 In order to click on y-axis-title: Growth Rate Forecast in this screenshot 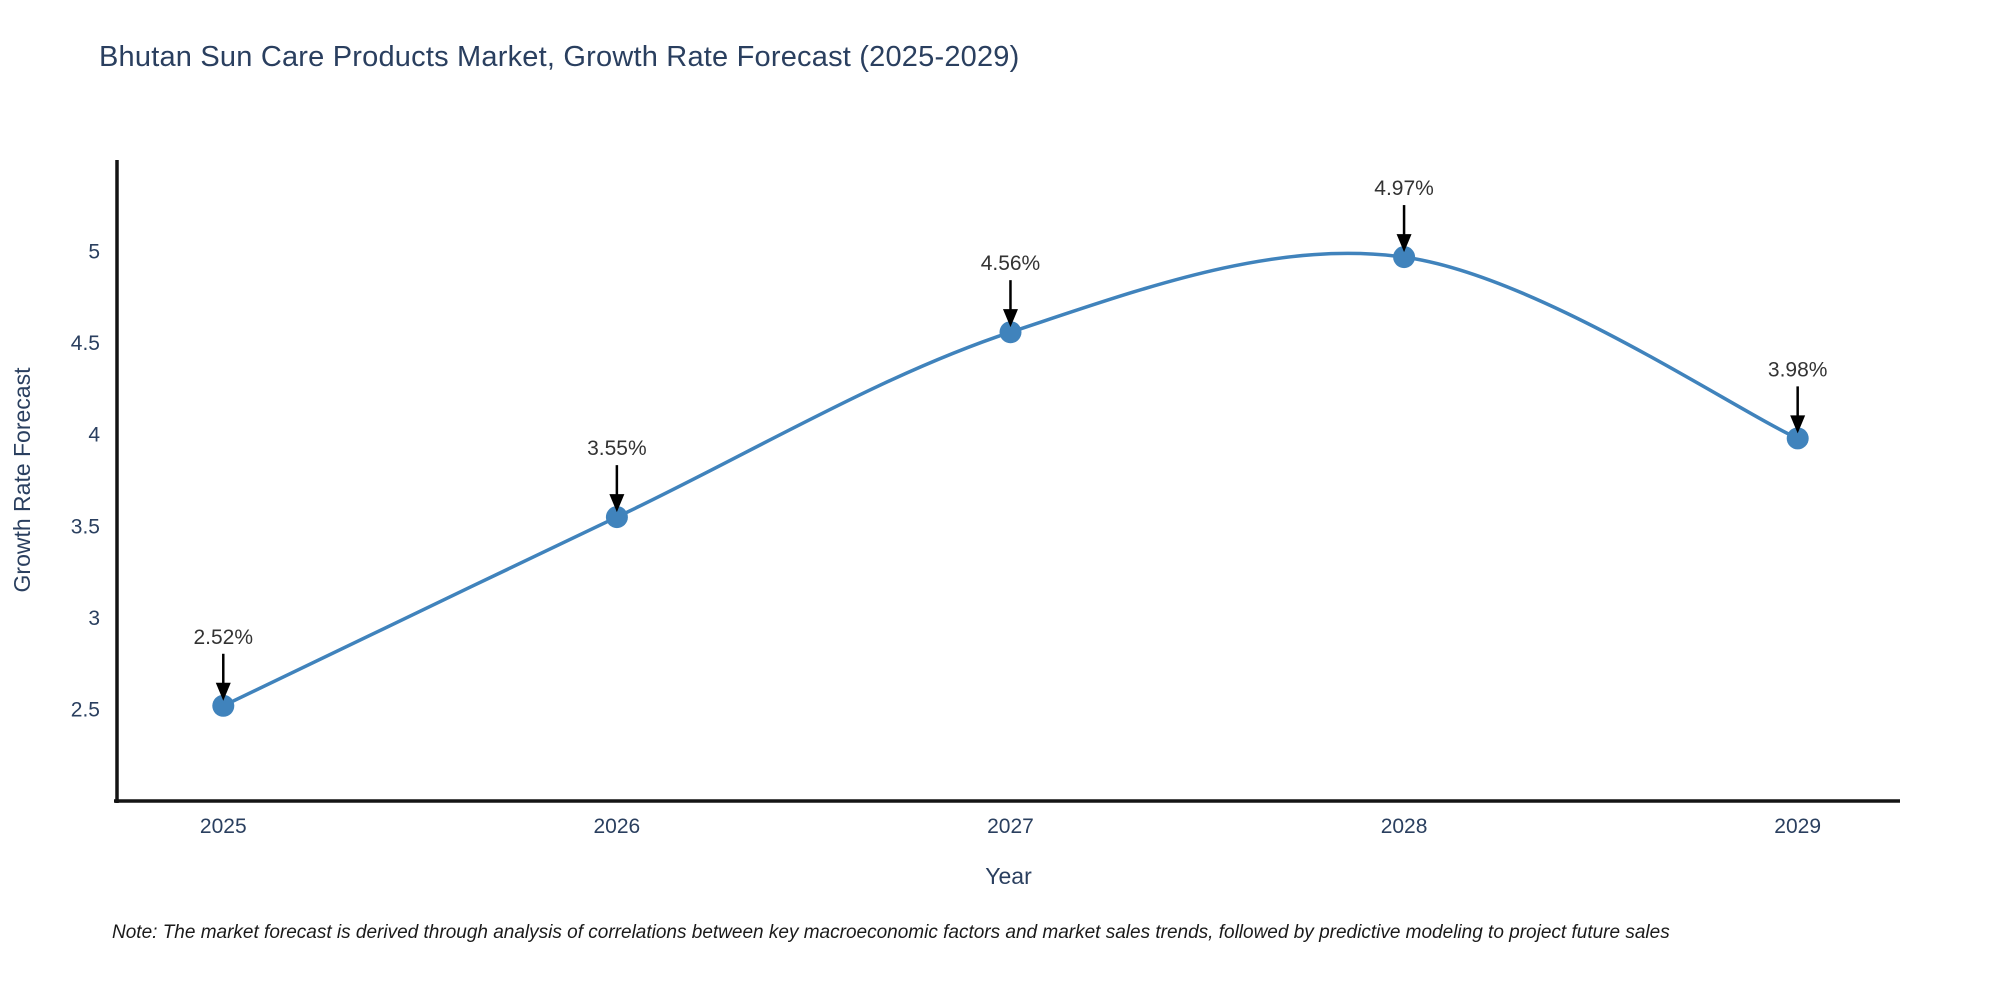, I will do `click(22, 480)`.